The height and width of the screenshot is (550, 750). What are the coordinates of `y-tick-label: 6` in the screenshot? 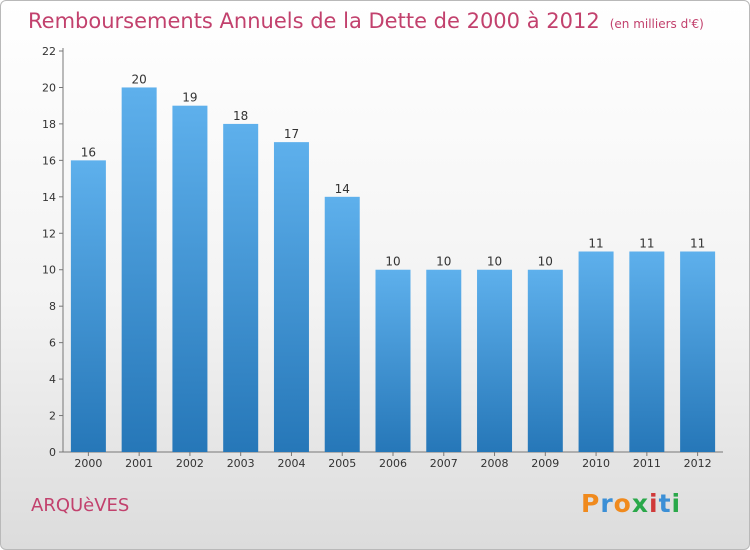 It's located at (52, 343).